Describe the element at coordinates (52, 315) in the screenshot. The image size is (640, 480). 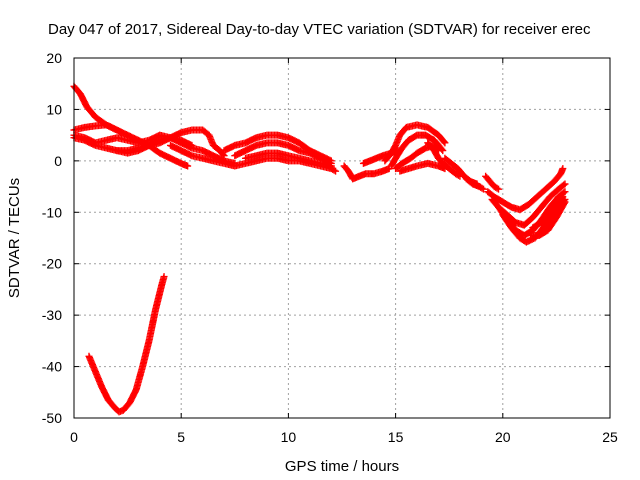
I see `y-tick-label: -30` at that location.